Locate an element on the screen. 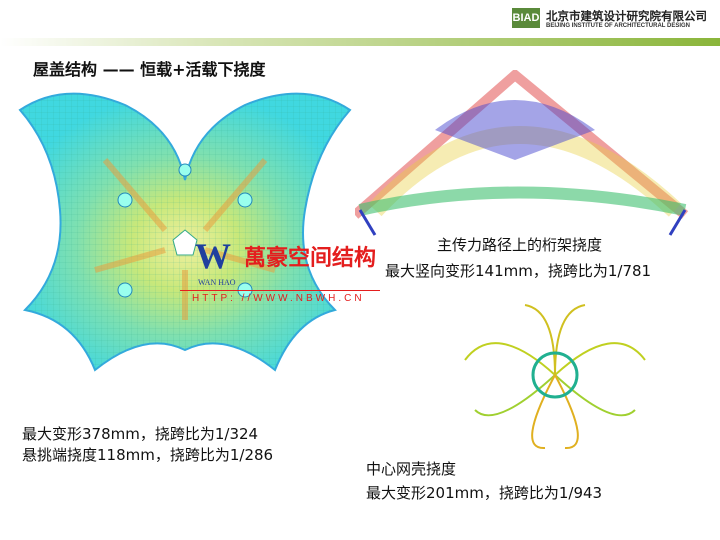  biad-logo: BIAD is located at coordinates (526, 18).